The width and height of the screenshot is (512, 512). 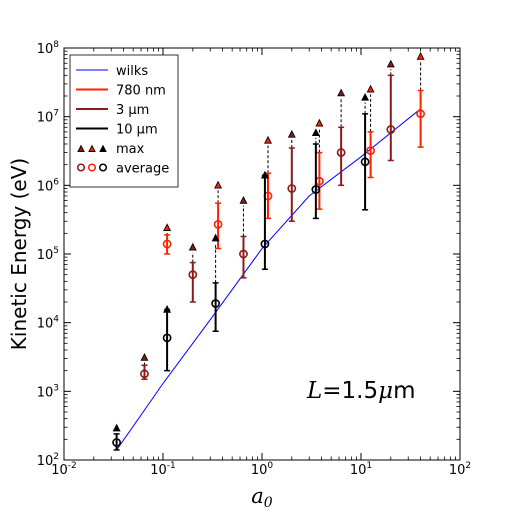 I want to click on x-tick-exp: -2, so click(x=72, y=466).